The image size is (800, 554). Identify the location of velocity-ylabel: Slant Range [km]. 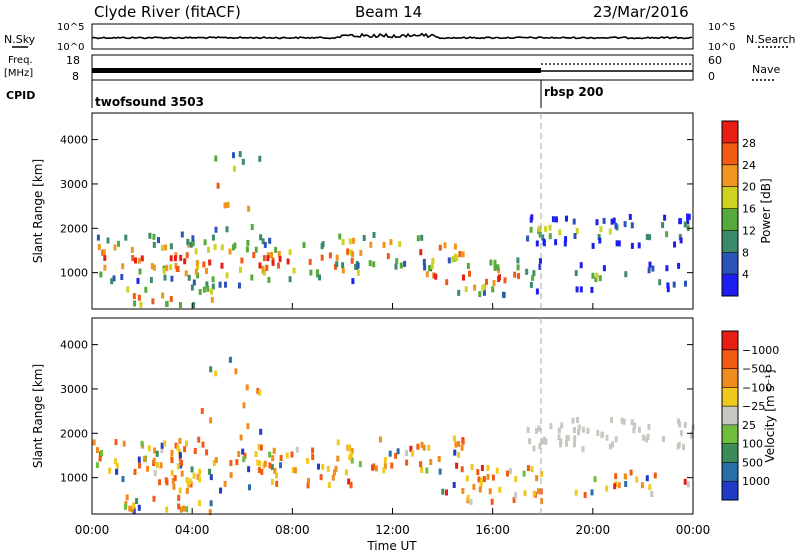
(38, 416).